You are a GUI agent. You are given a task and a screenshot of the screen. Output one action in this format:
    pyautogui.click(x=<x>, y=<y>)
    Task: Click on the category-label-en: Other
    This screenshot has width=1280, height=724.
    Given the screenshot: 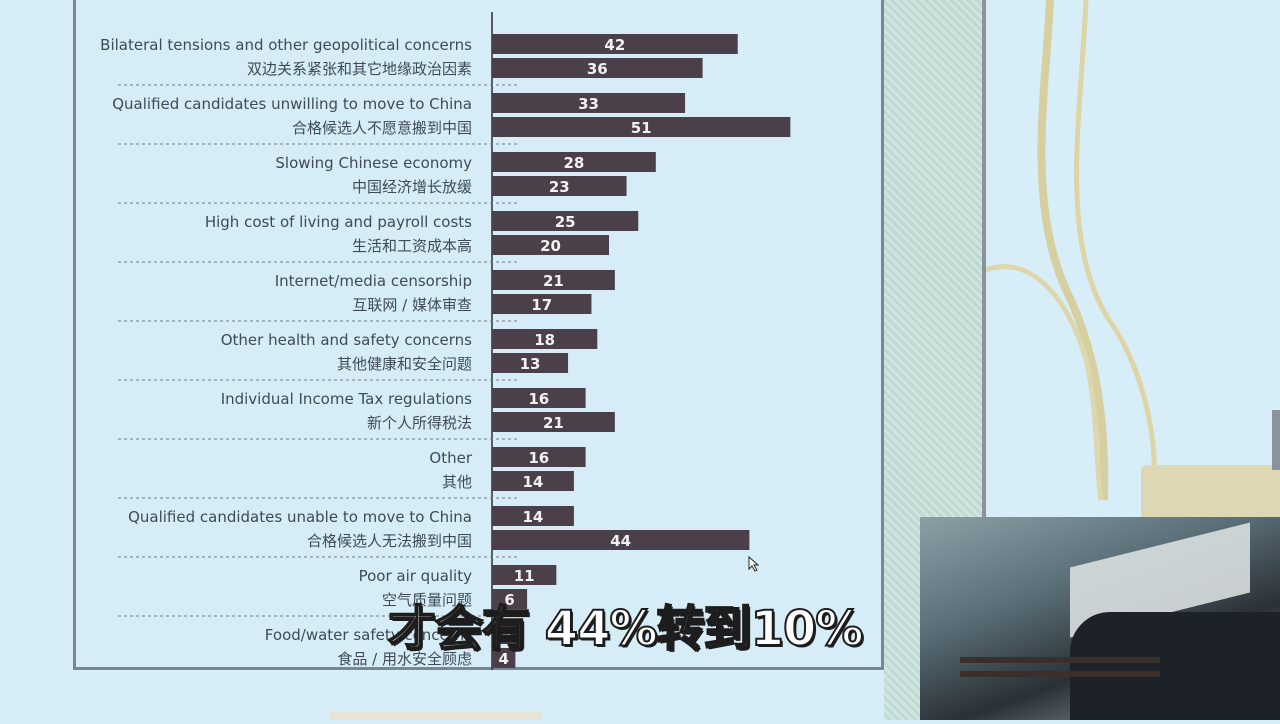 What is the action you would take?
    pyautogui.click(x=450, y=458)
    